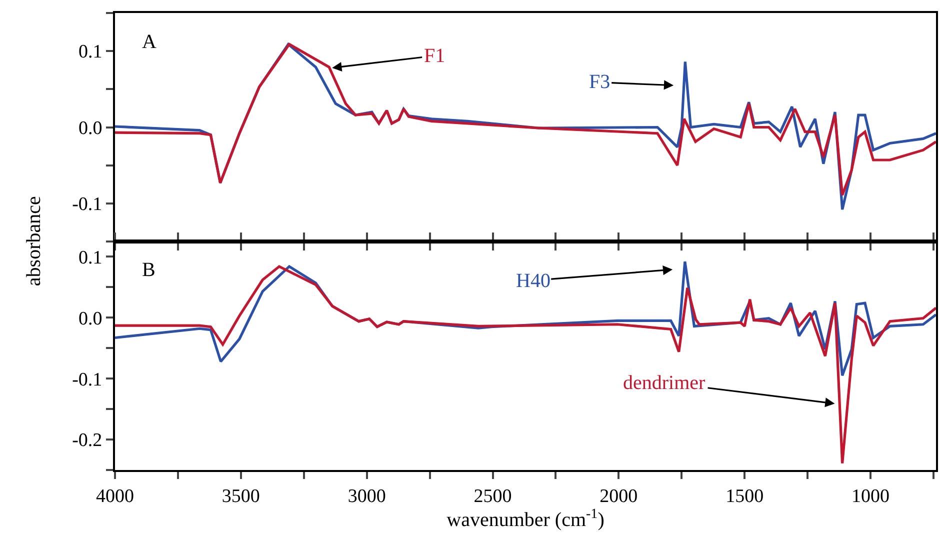 Image resolution: width=941 pixels, height=544 pixels. I want to click on text: F1, so click(435, 56).